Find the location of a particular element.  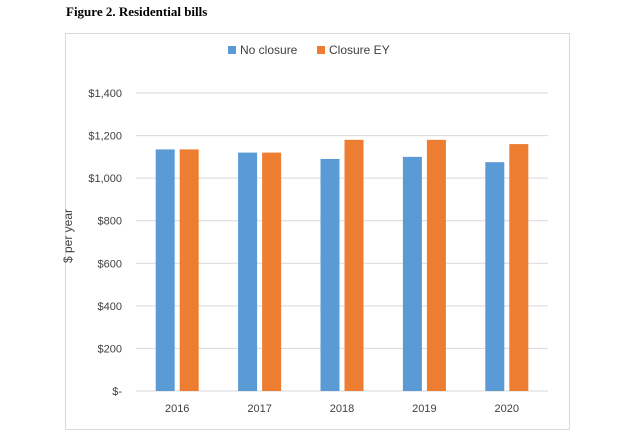

y-tick-label: $200 is located at coordinates (110, 349).